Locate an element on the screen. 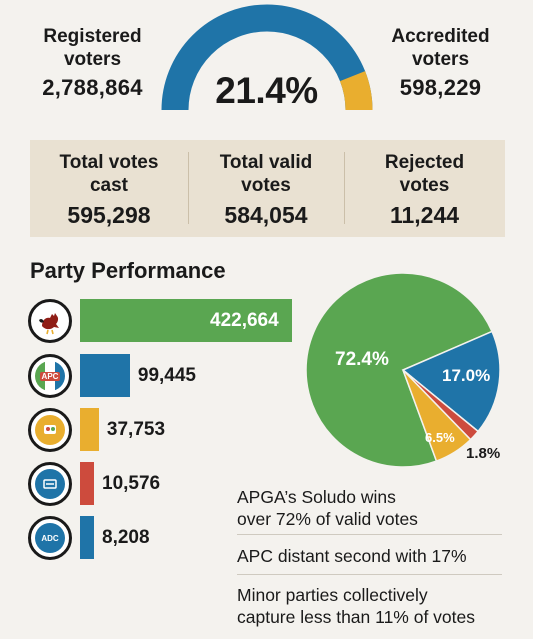 This screenshot has width=533, height=639. accredited-voters-value: 598,229 is located at coordinates (440, 87).